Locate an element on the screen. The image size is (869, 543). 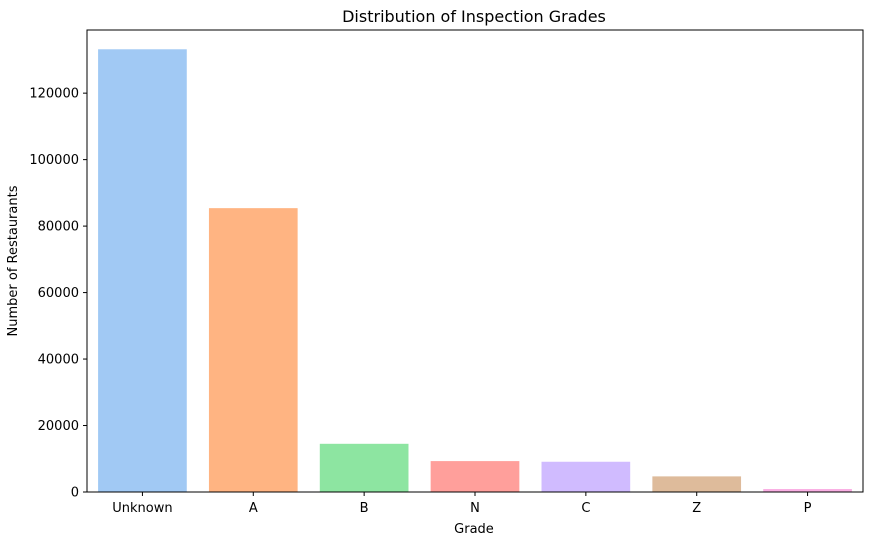
x-tick-label-c: C is located at coordinates (585, 508).